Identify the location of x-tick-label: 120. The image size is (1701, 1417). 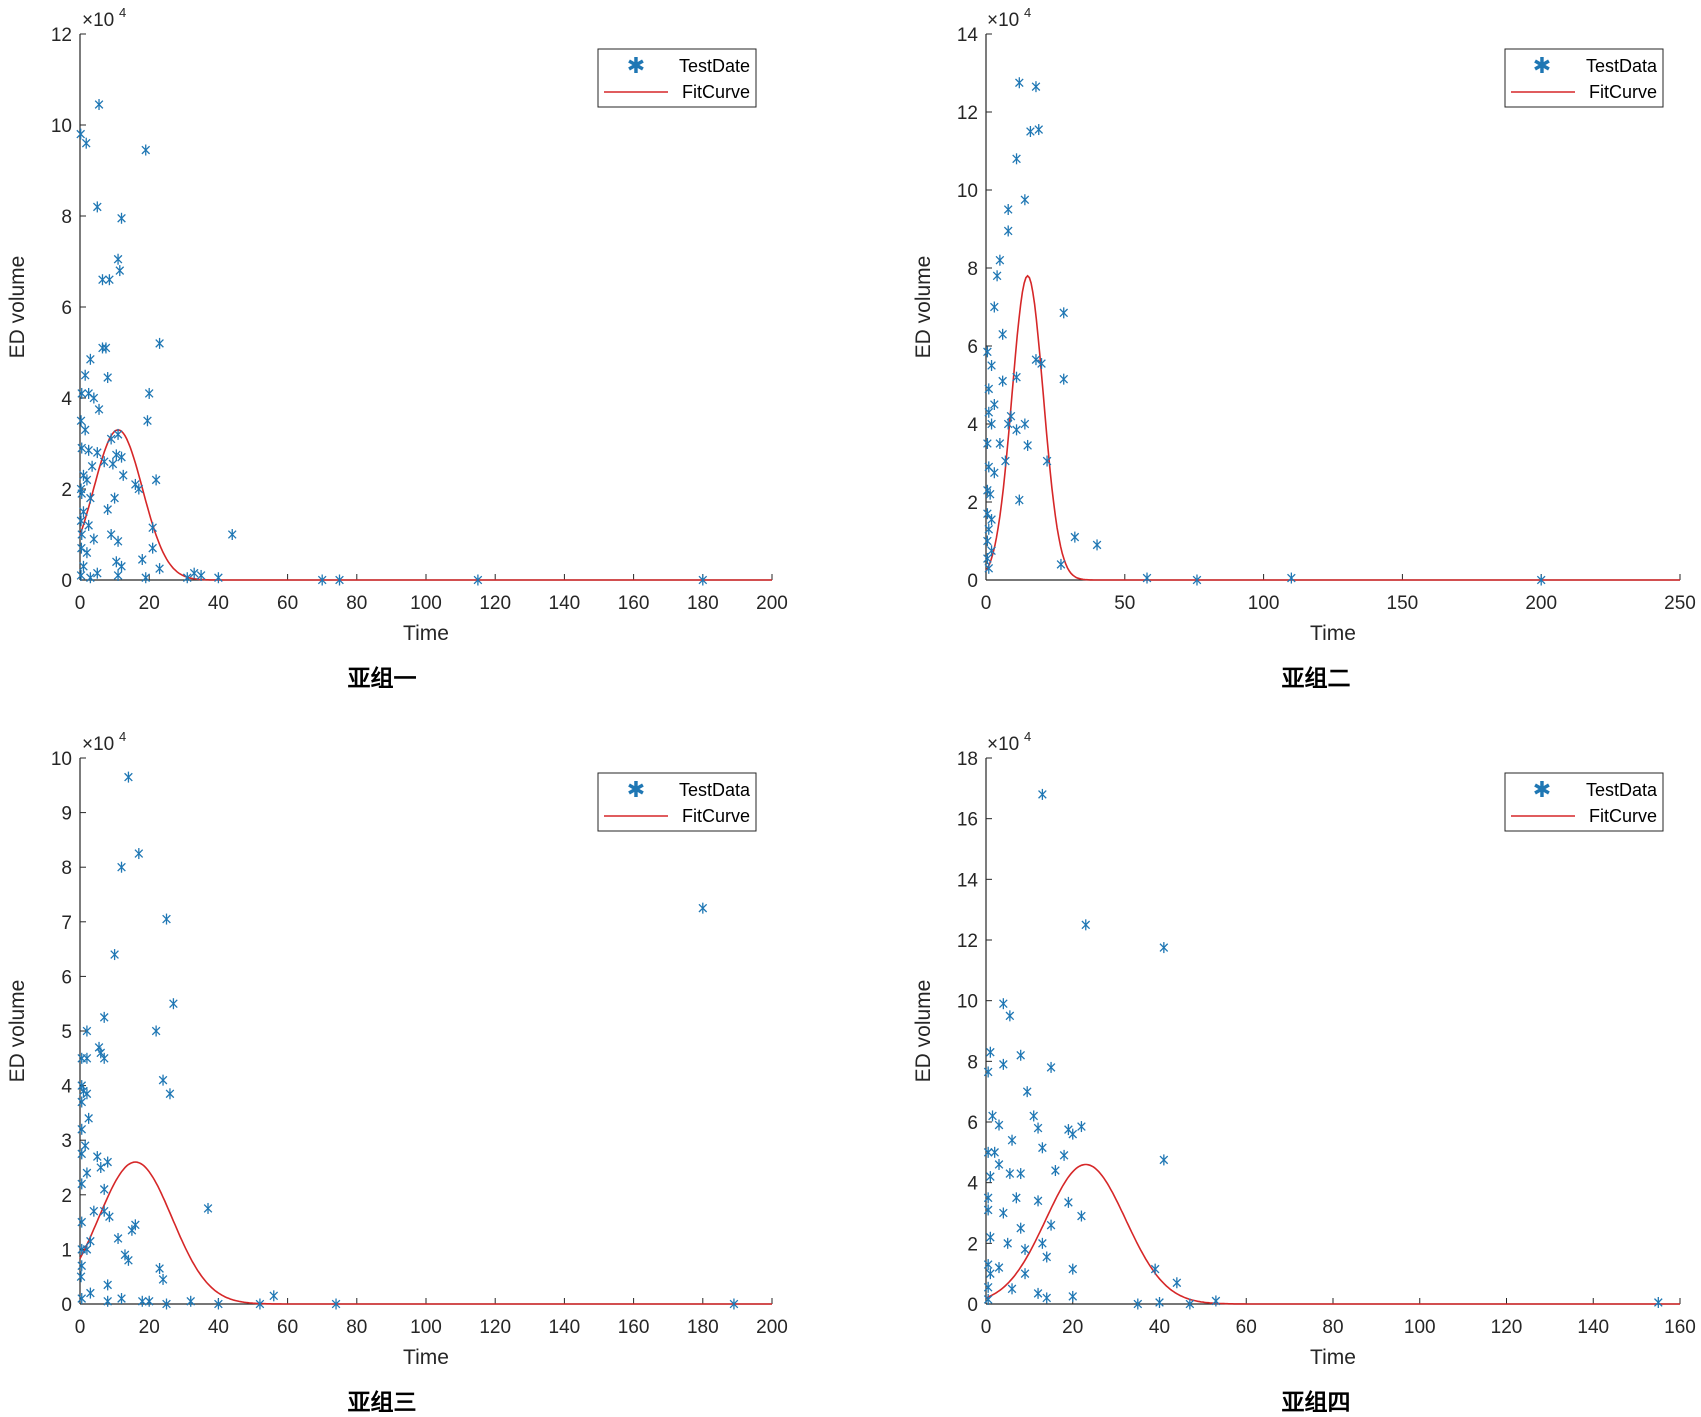
(495, 1327).